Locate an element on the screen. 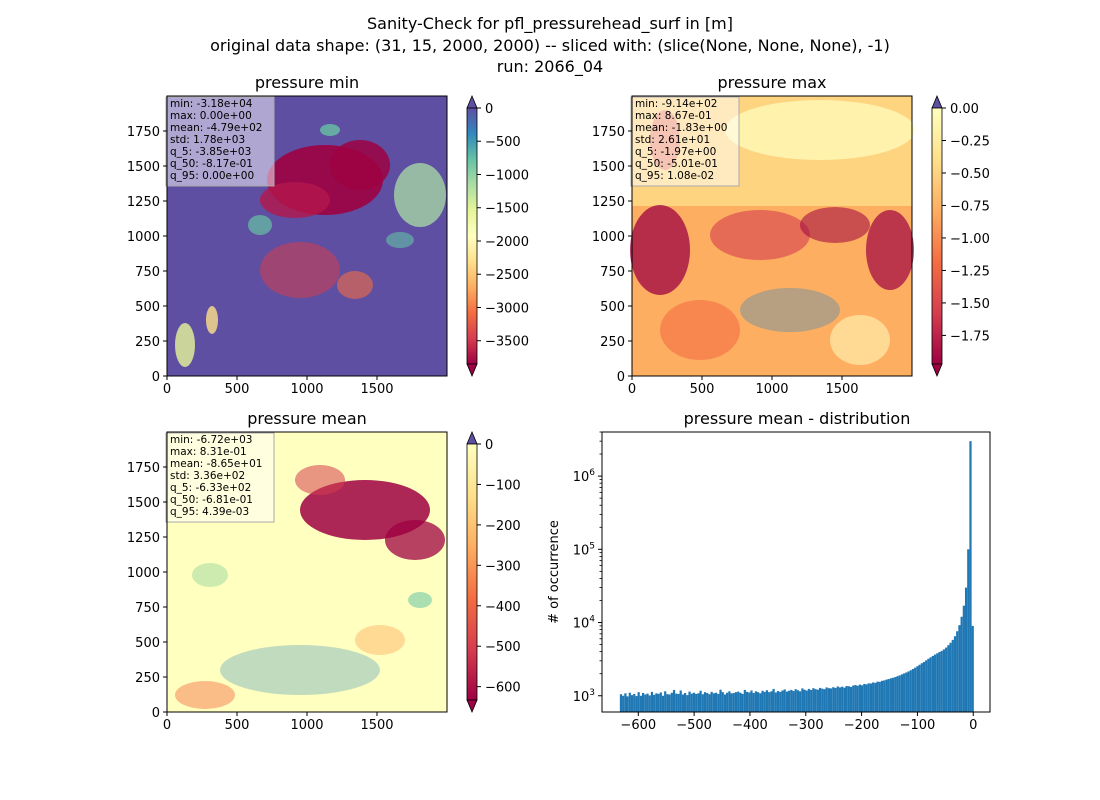  colorbar-tick-label: −100 is located at coordinates (503, 485).